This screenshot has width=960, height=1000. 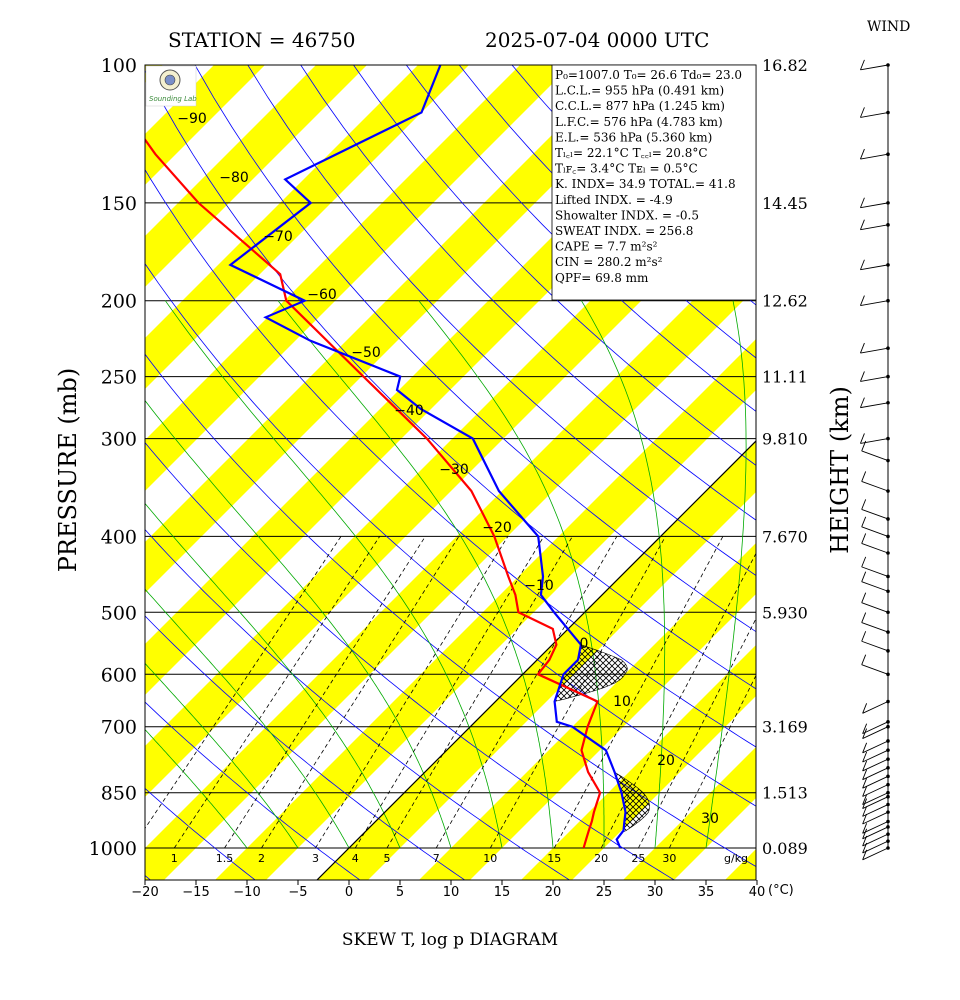 I want to click on x-tick-label: 30, so click(x=655, y=892).